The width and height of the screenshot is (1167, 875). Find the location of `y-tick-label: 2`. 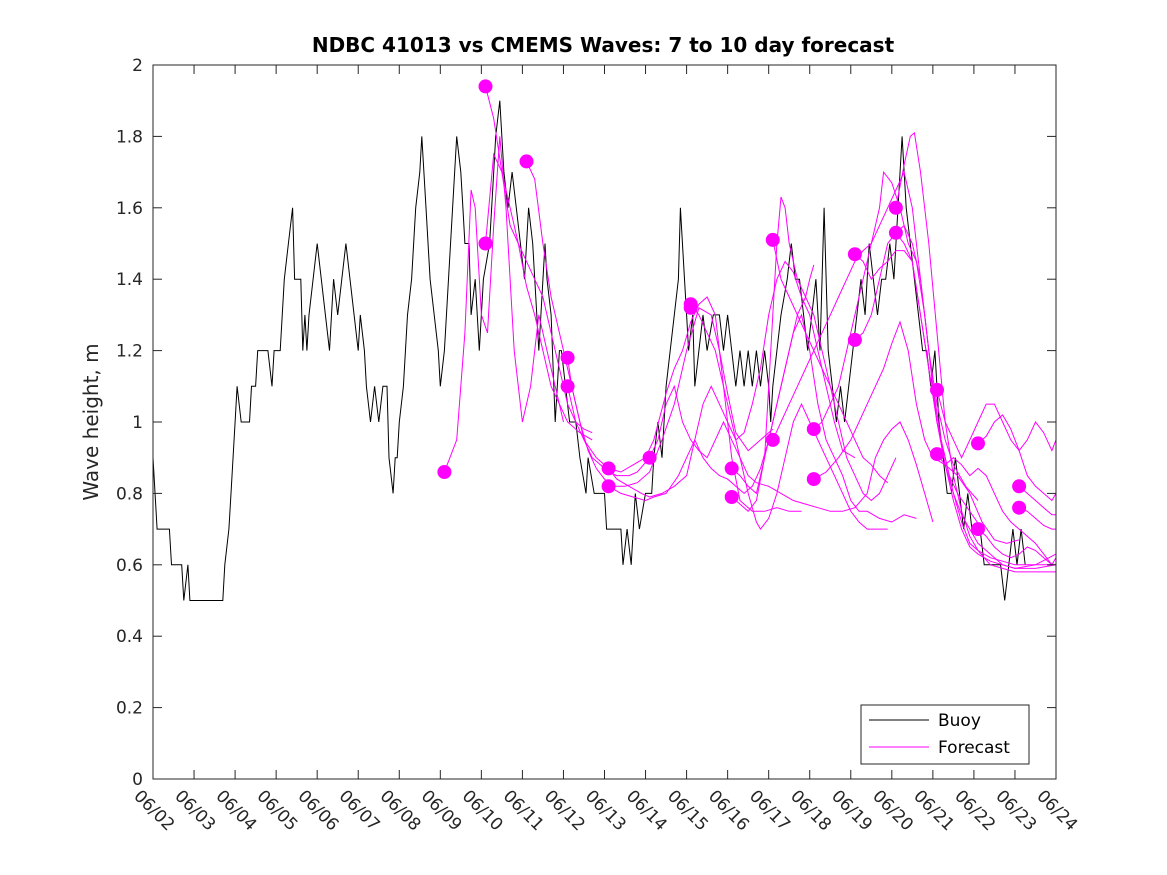

y-tick-label: 2 is located at coordinates (137, 66).